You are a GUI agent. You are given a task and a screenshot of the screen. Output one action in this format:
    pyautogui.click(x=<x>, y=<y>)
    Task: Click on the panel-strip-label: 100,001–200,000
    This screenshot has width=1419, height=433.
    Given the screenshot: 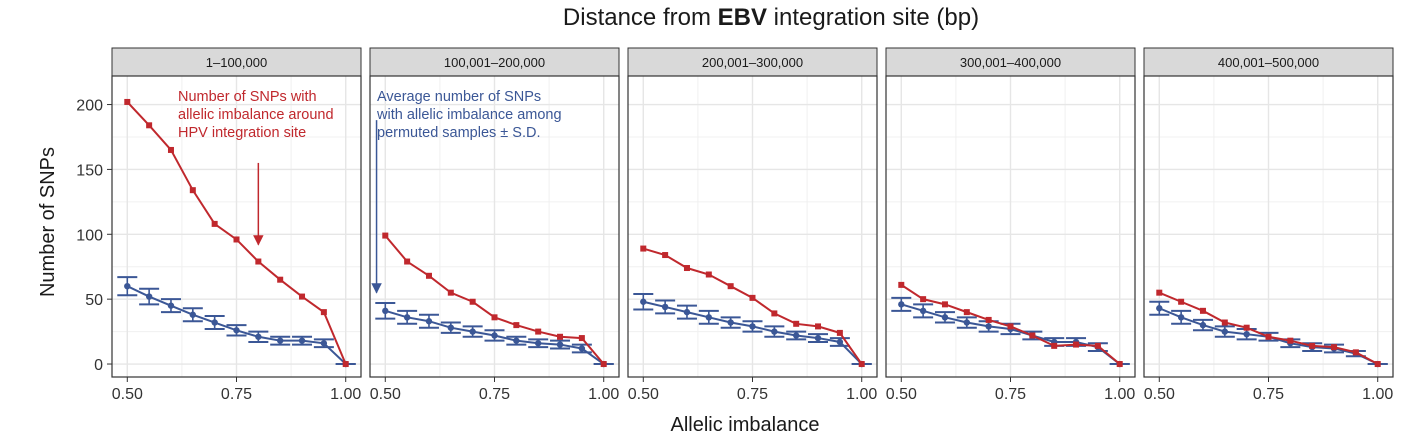 What is the action you would take?
    pyautogui.click(x=494, y=62)
    